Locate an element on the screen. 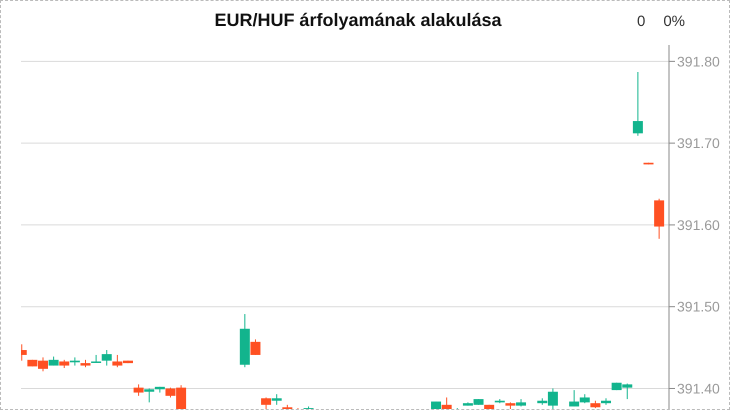 The height and width of the screenshot is (410, 730). y-tick-label: 391.80 is located at coordinates (698, 61).